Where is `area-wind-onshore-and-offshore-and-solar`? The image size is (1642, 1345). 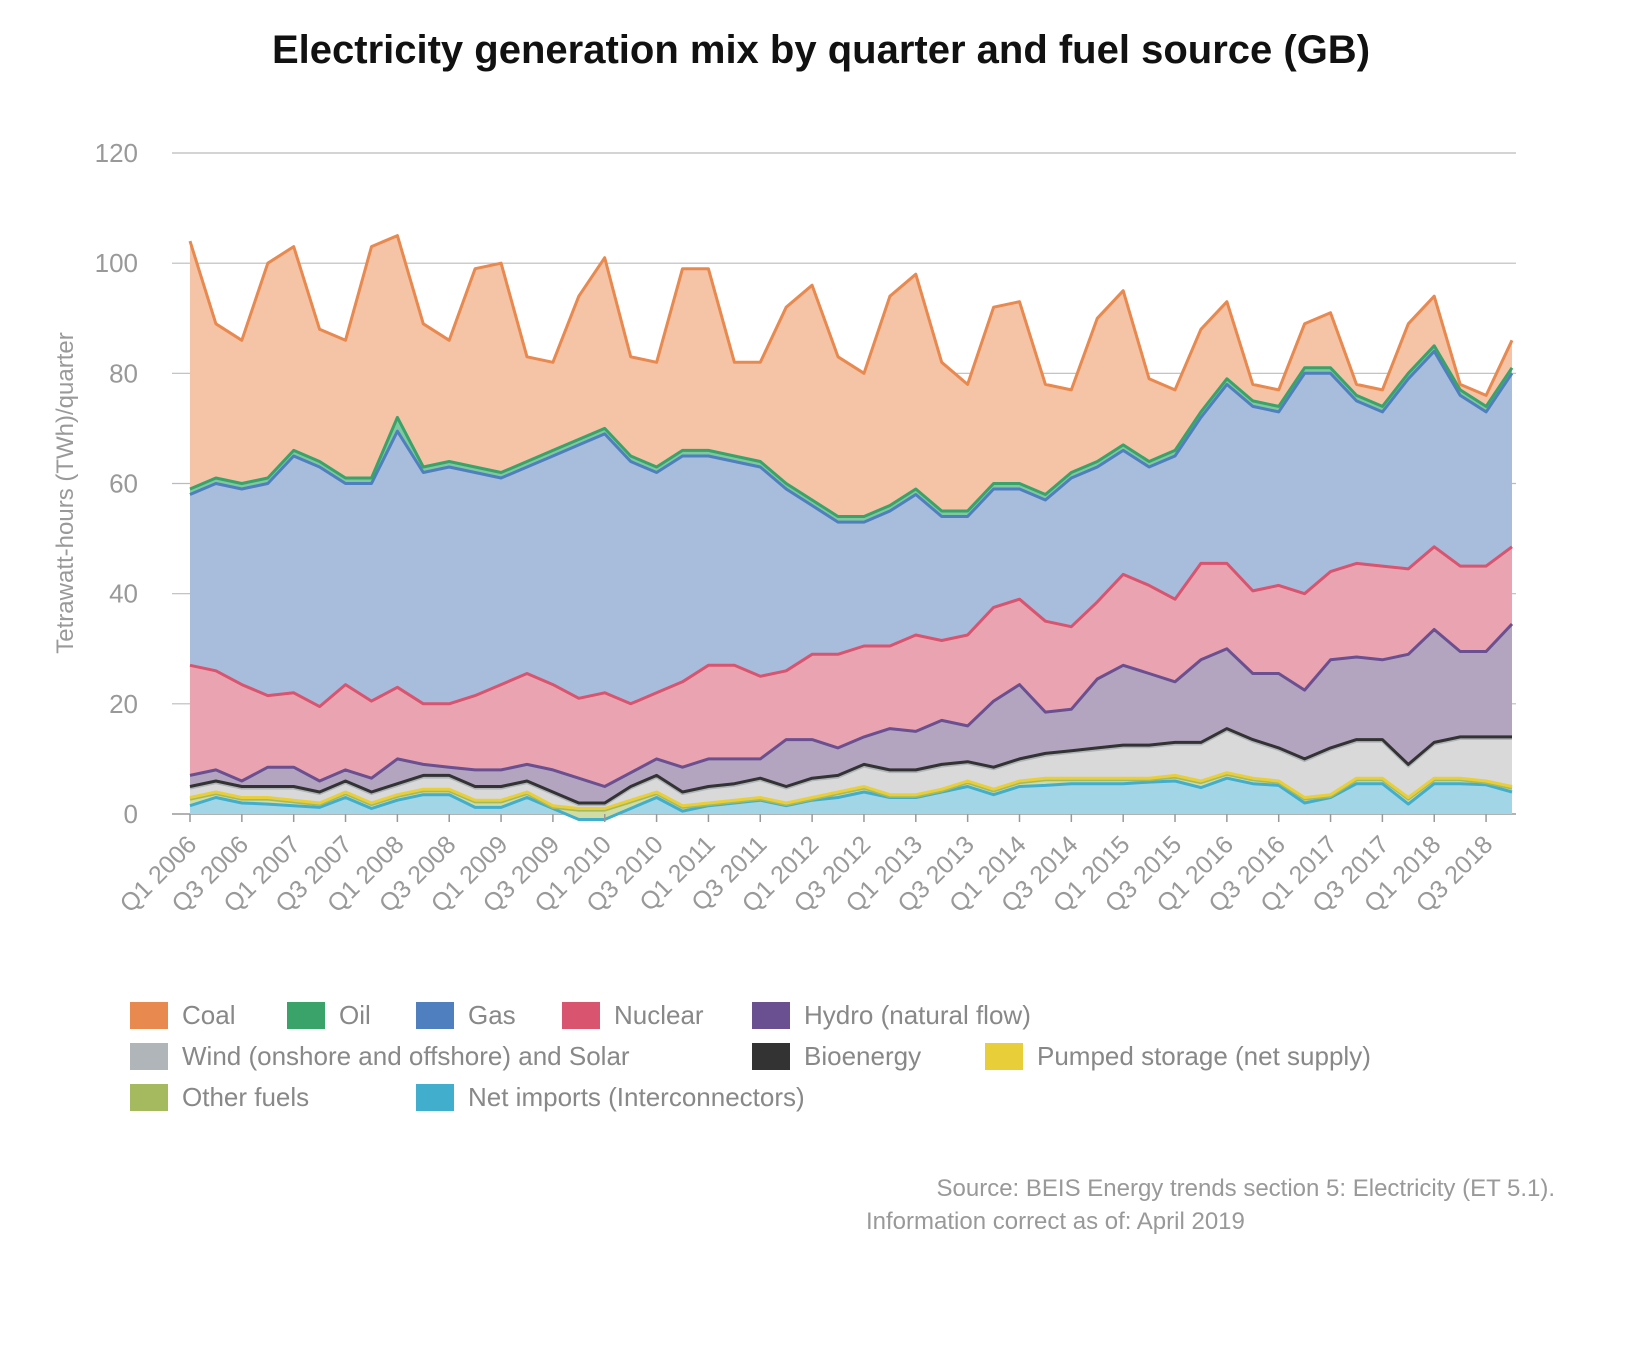
area-wind-onshore-and-offshore-and-solar is located at coordinates (851, 769).